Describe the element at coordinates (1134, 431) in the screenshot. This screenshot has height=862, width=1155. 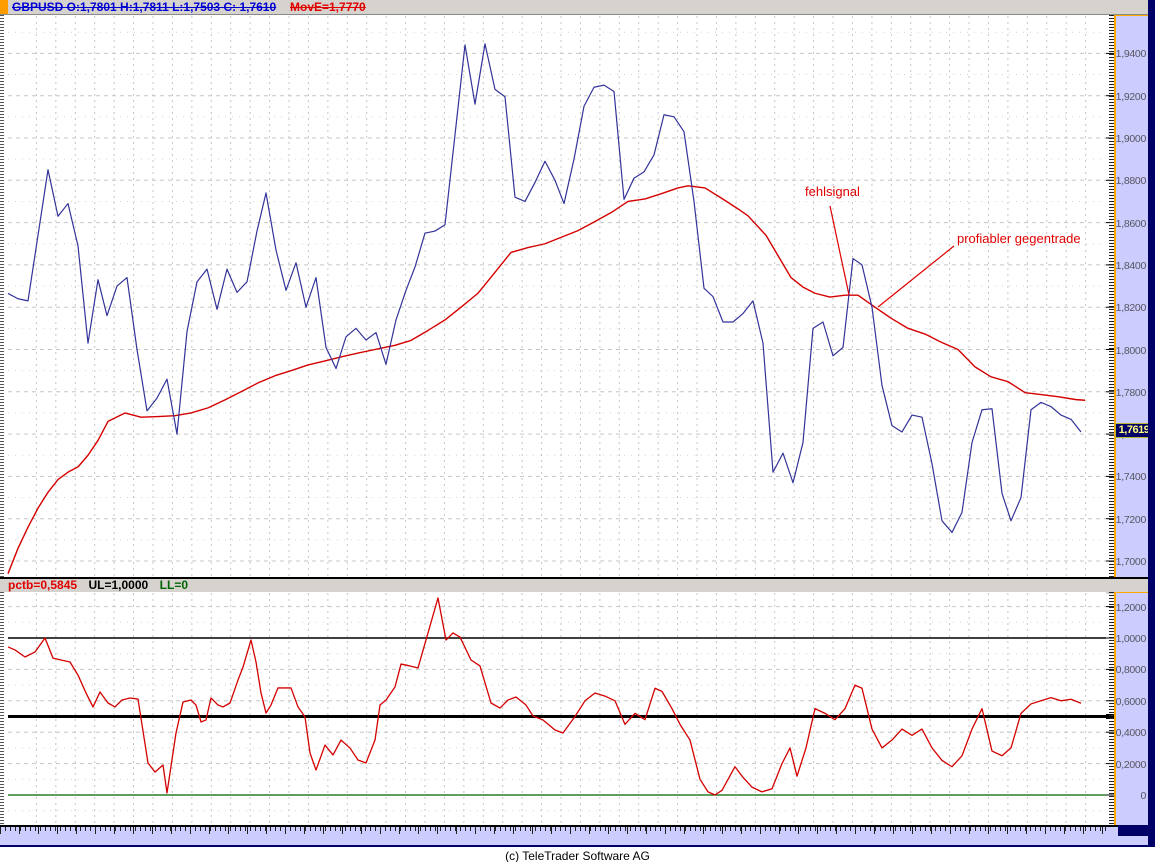
I see `last-price-marker: 1,7619` at that location.